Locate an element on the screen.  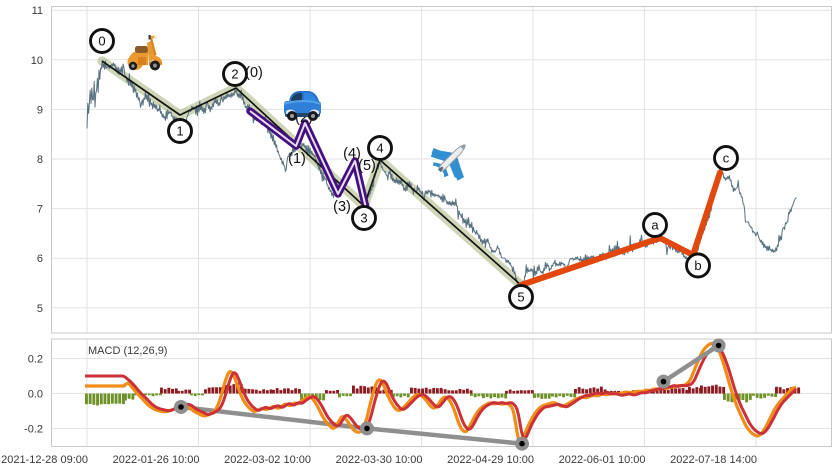
svg-text: (5) is located at coordinates (367, 166).